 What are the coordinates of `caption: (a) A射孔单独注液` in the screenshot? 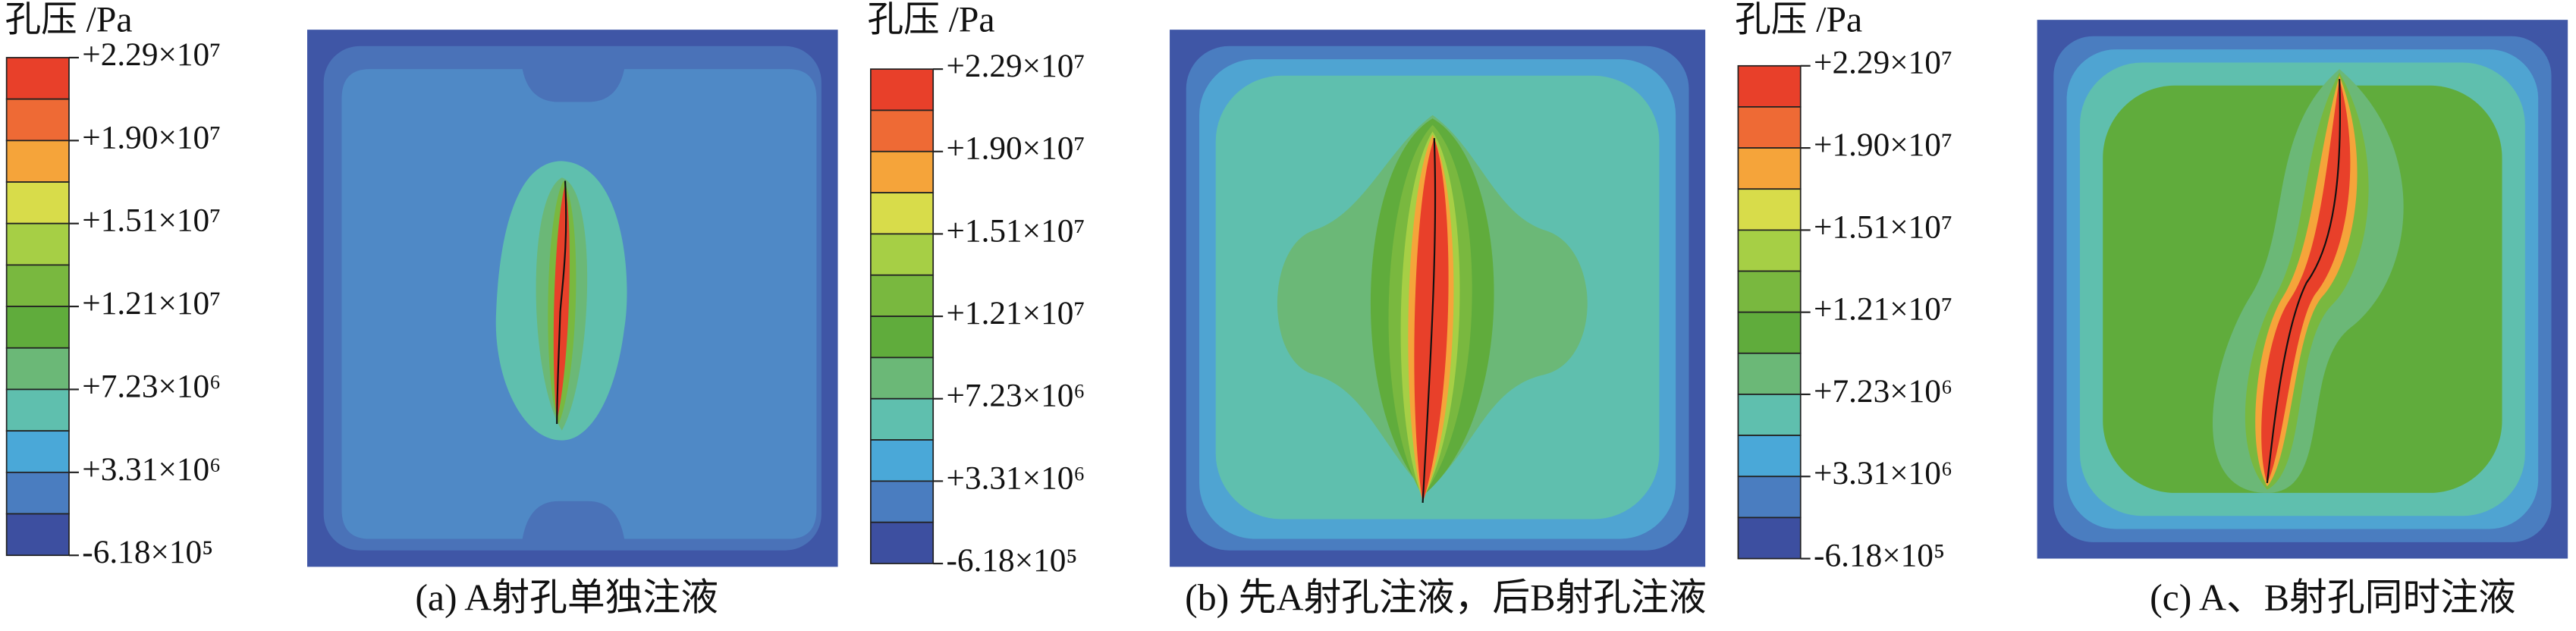 It's located at (566, 597).